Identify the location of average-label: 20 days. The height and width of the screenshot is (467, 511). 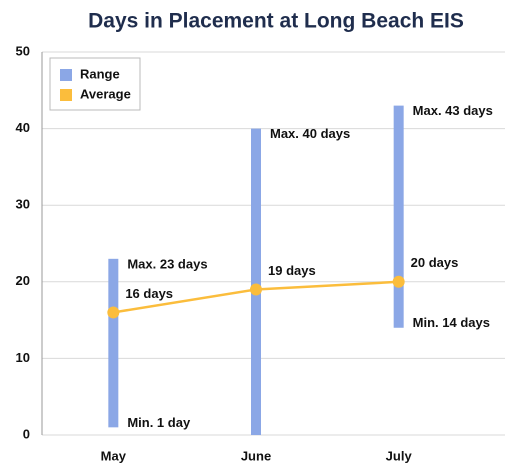
(435, 262).